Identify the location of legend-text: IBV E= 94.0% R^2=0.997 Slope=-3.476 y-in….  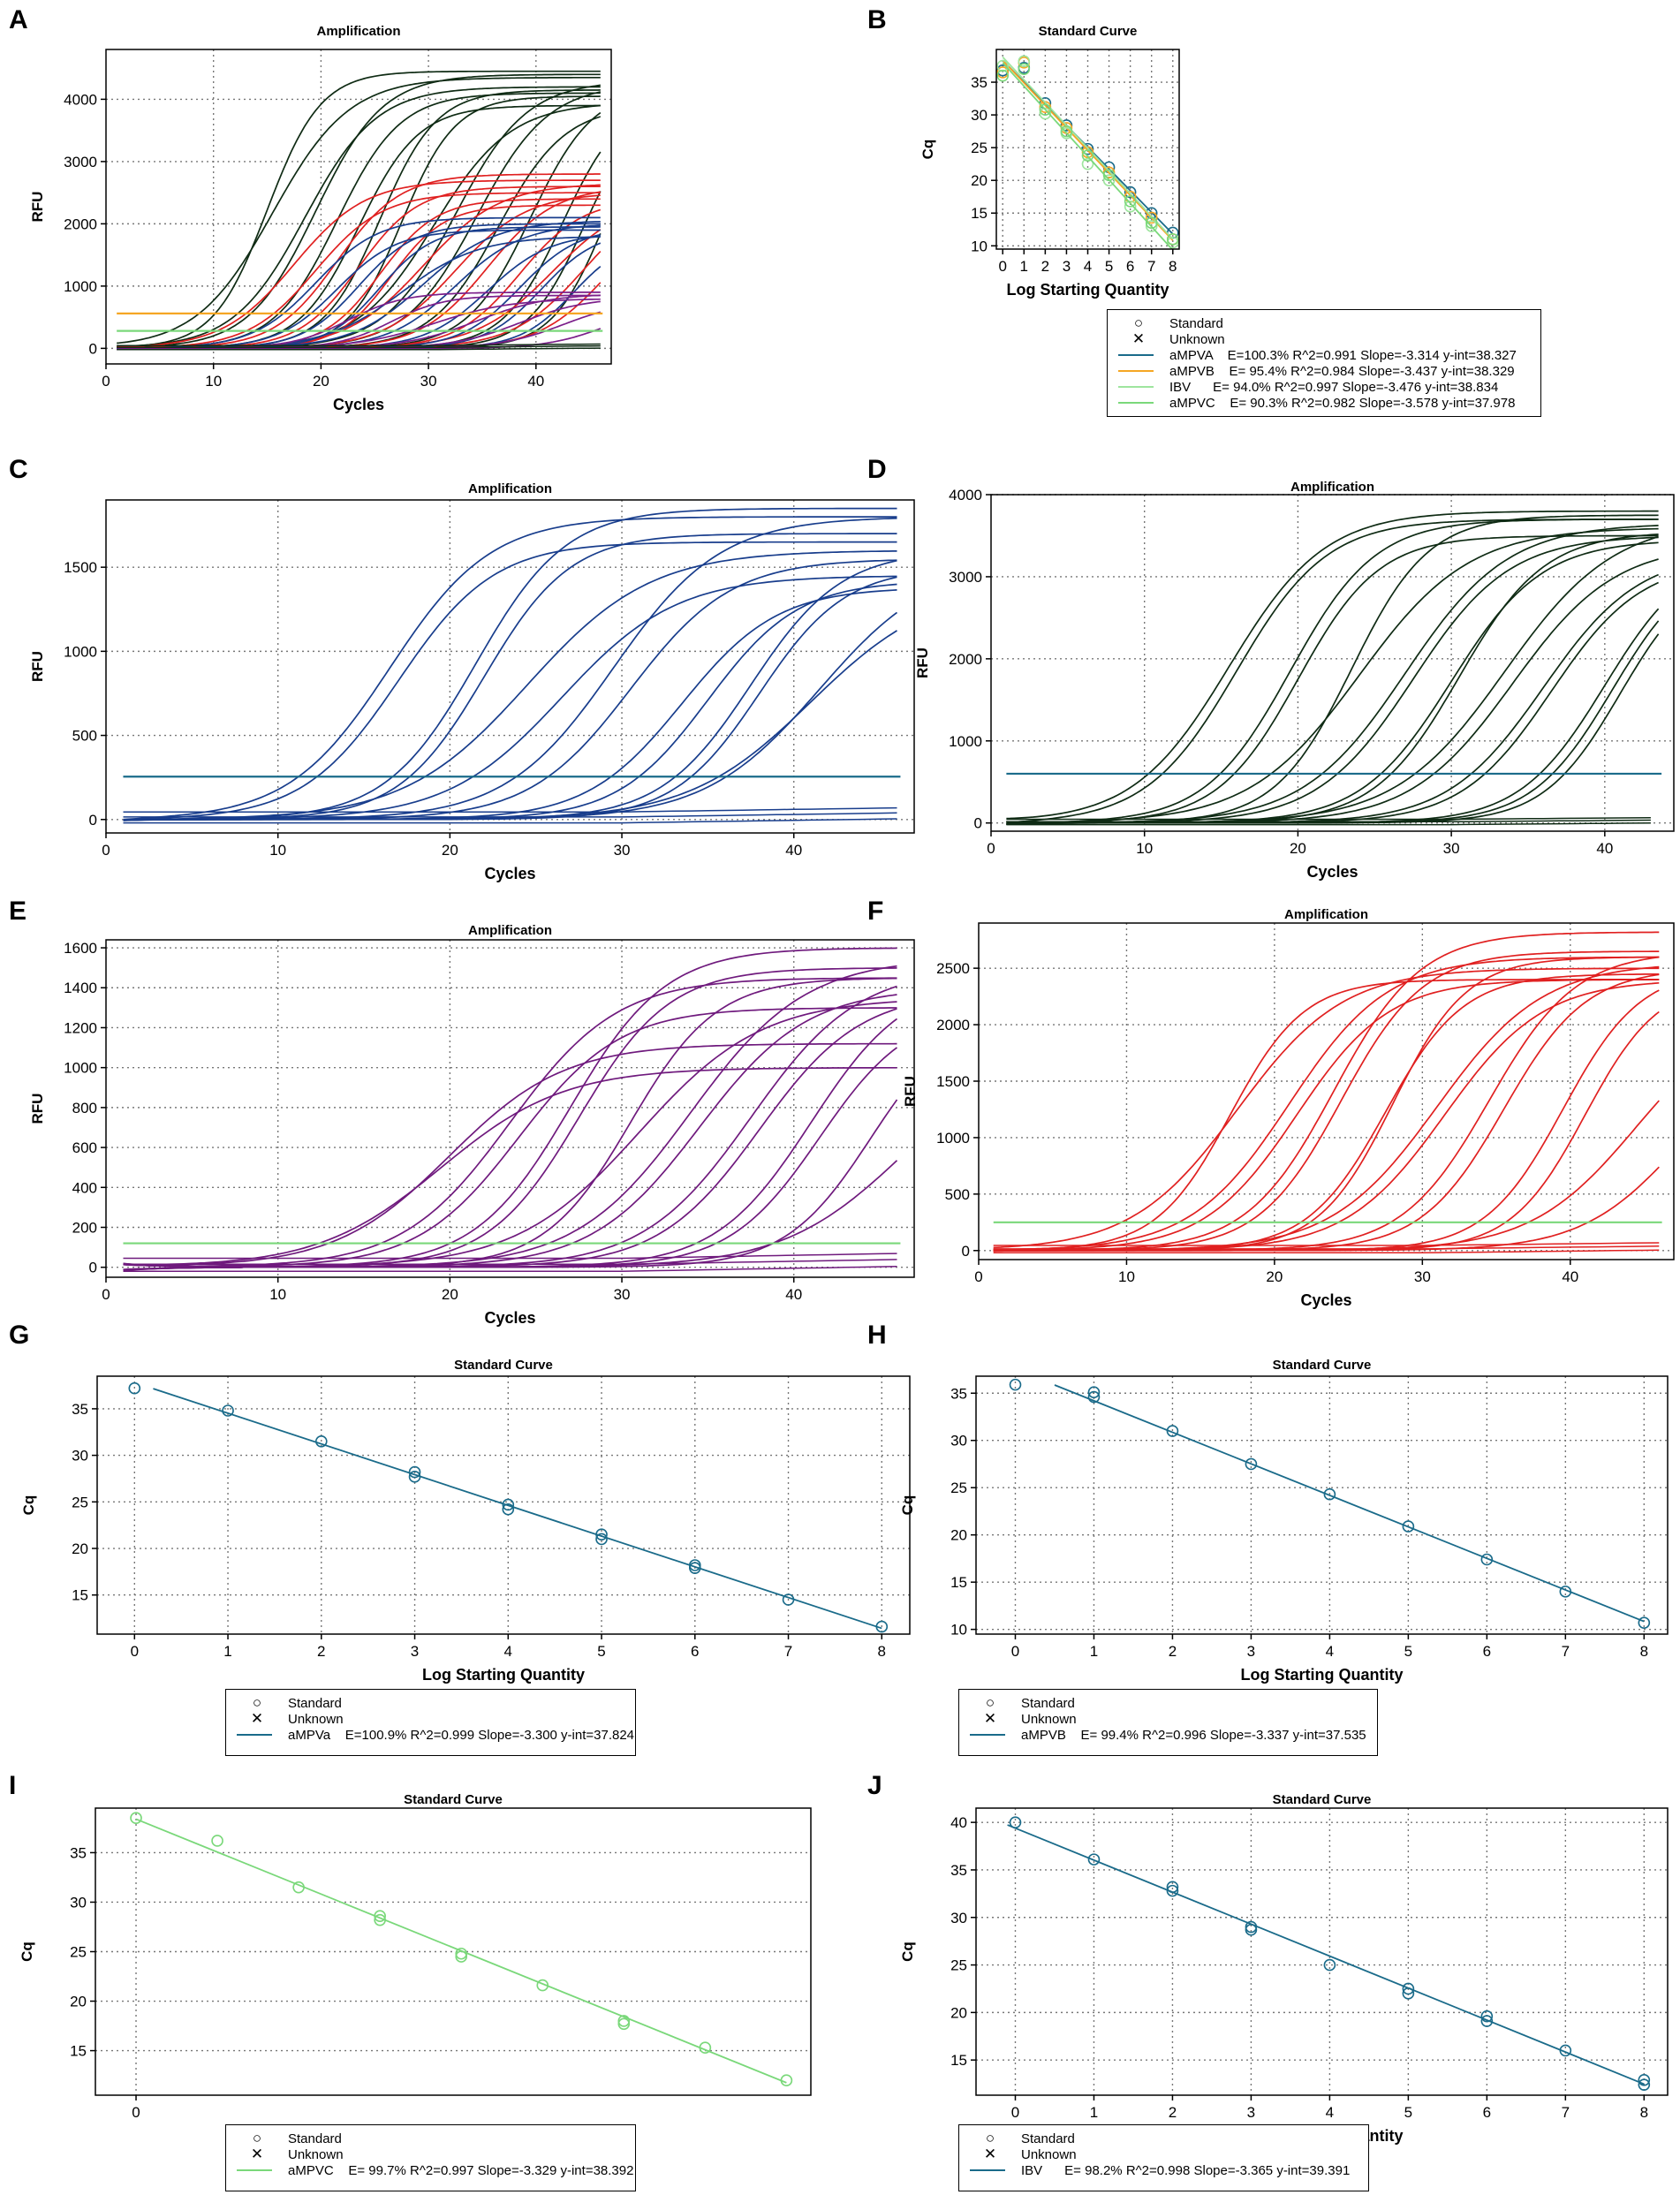
(1334, 387).